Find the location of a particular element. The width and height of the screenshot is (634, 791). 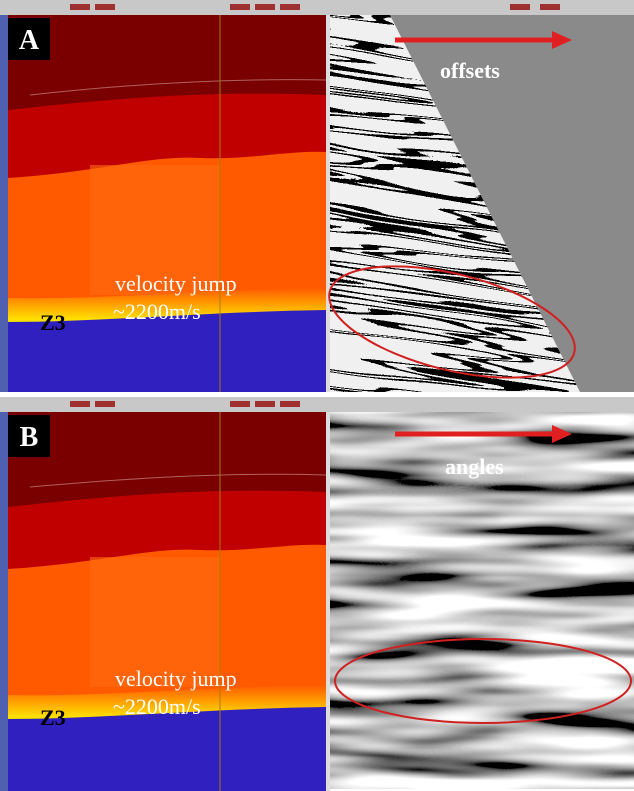

gather-label: angles is located at coordinates (474, 466).